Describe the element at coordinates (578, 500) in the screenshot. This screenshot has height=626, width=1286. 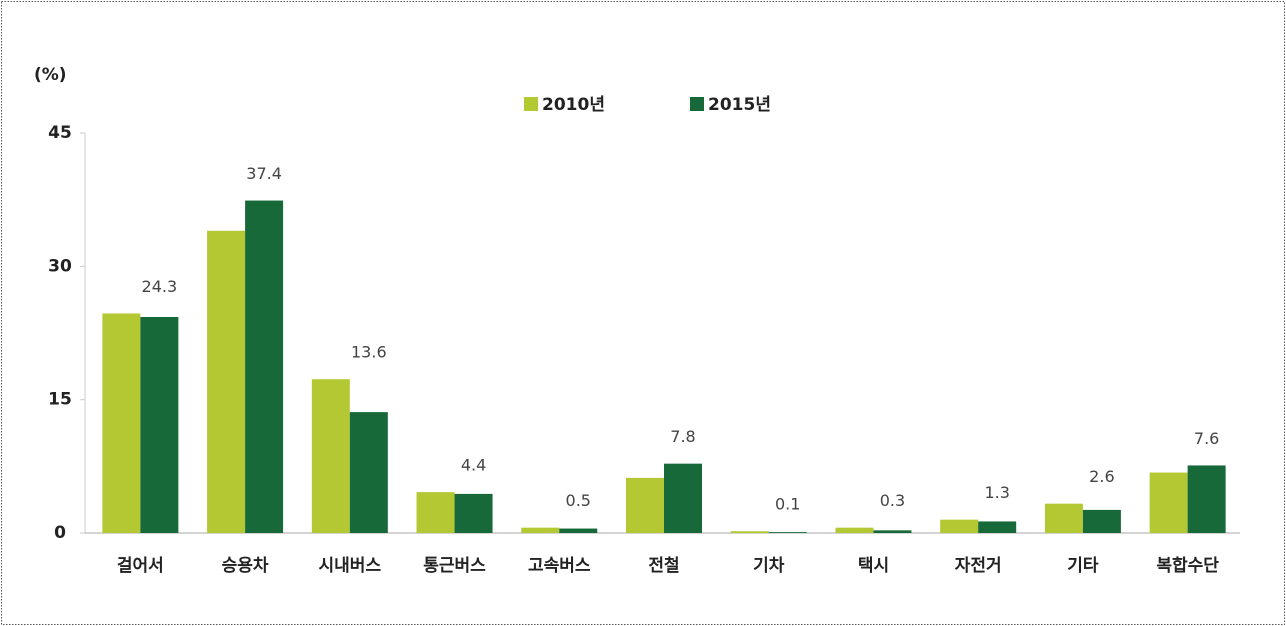
I see `data-label: 0.5` at that location.